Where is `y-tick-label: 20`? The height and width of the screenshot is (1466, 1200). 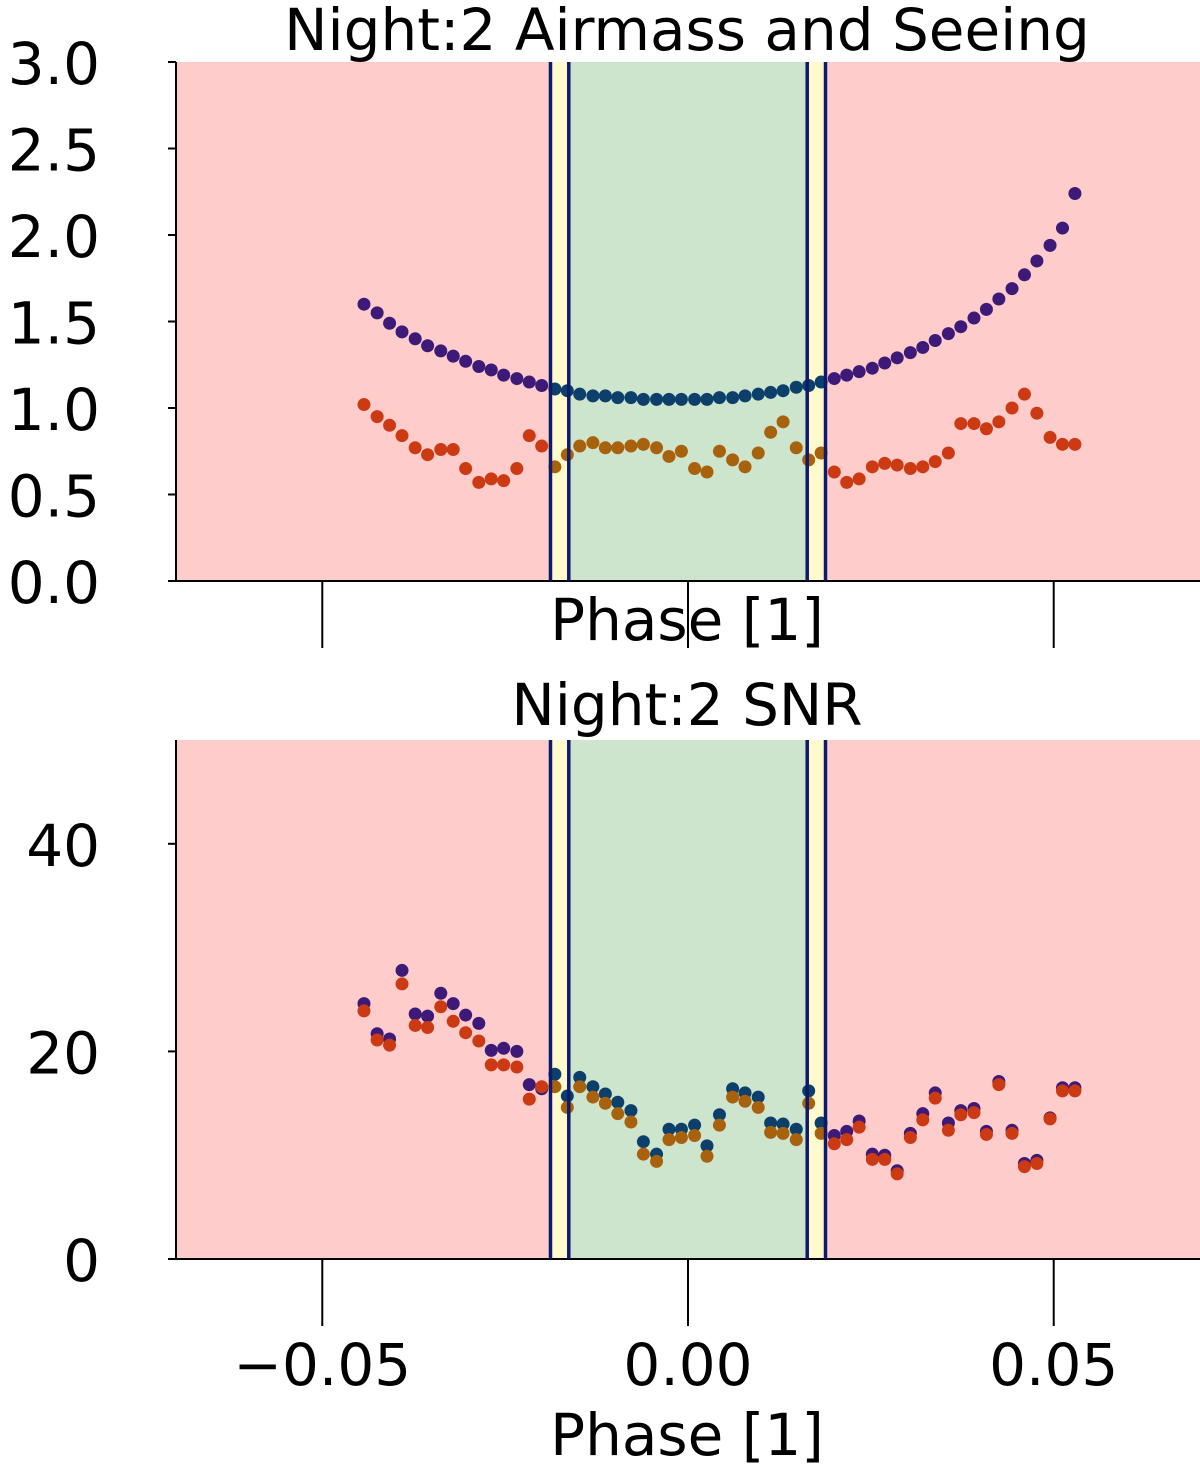
y-tick-label: 20 is located at coordinates (63, 1053).